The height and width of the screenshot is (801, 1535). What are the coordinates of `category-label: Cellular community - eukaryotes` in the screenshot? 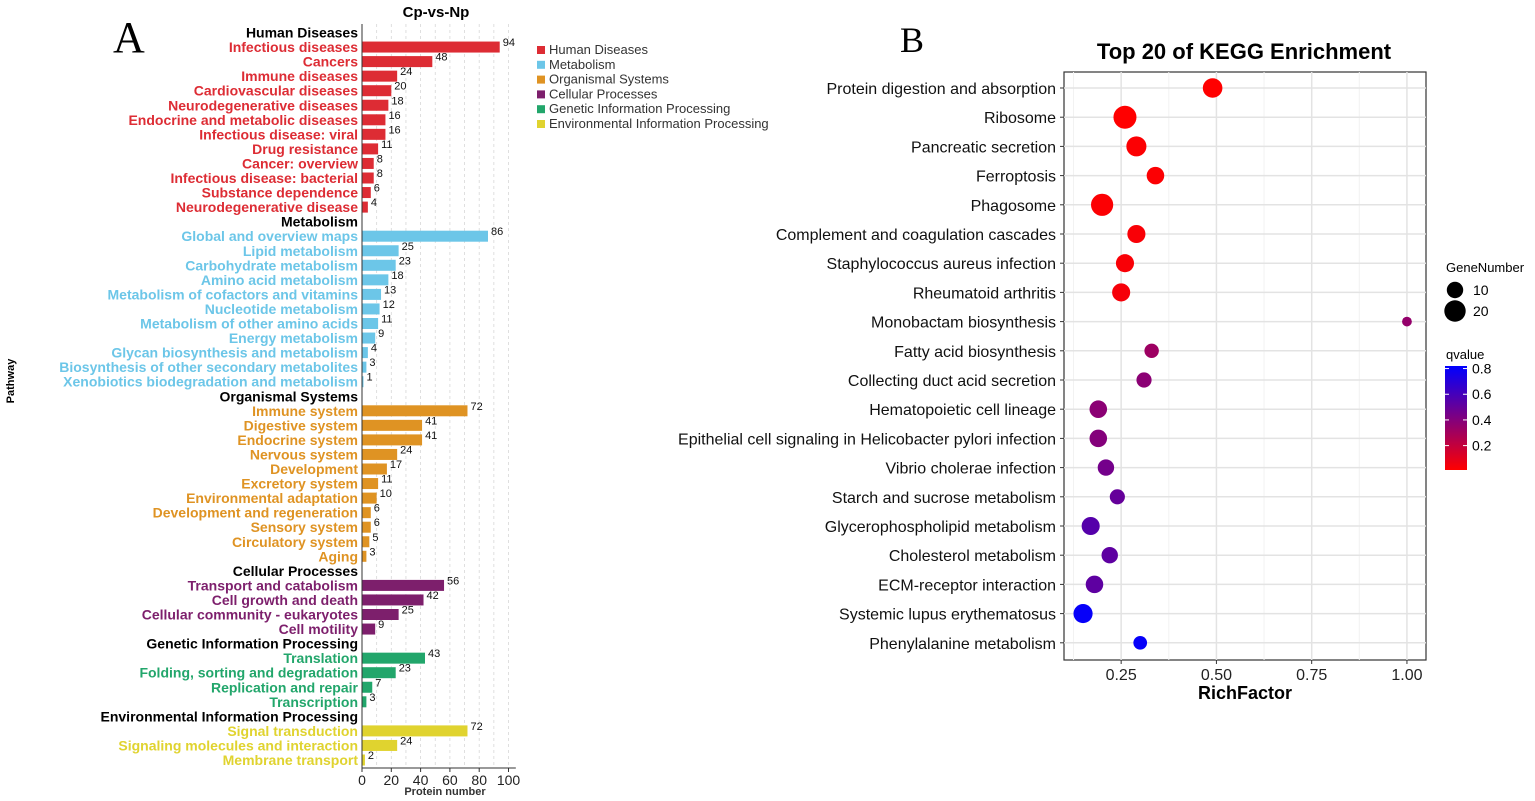 It's located at (250, 615).